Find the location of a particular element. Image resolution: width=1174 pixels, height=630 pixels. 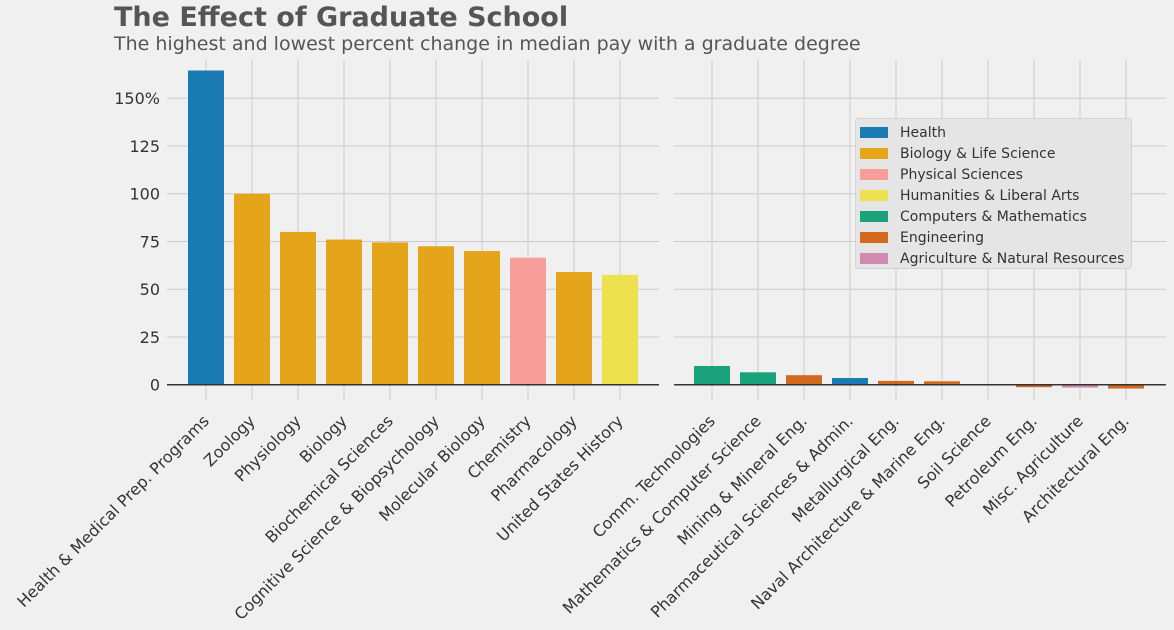

bar-chemistry is located at coordinates (528, 321).